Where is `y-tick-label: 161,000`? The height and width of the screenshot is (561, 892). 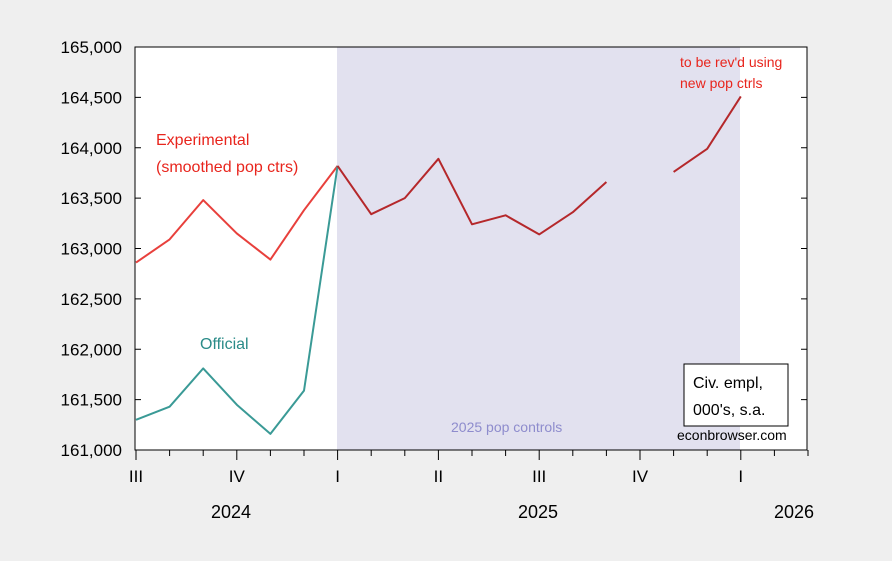 y-tick-label: 161,000 is located at coordinates (91, 450).